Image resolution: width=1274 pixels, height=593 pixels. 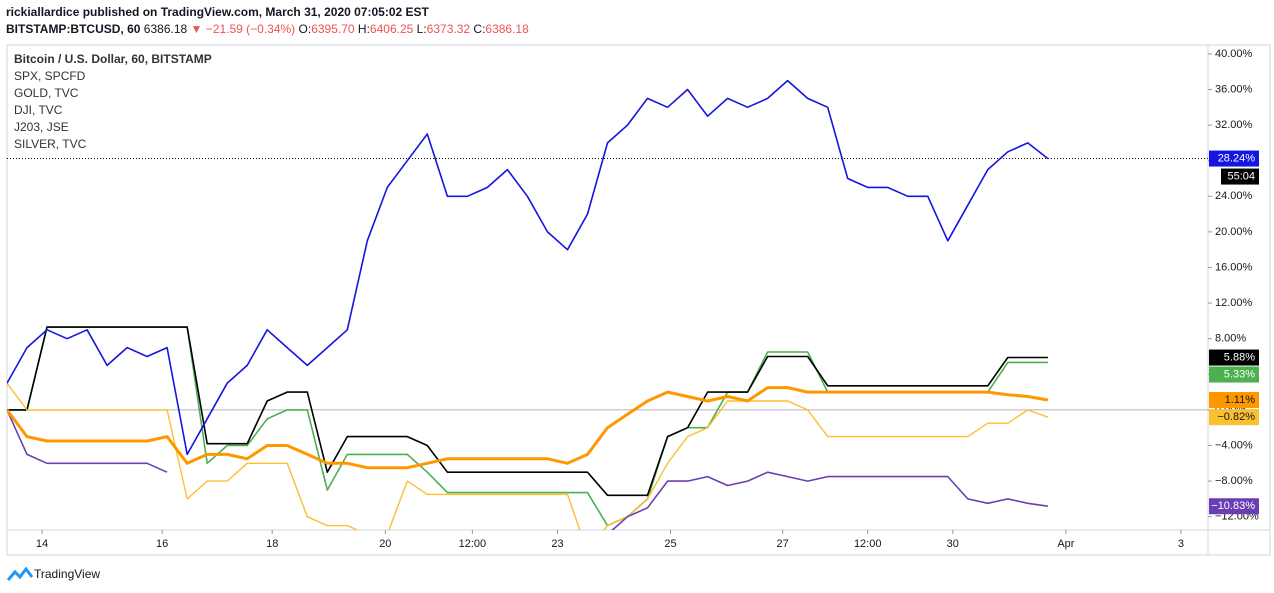 What do you see at coordinates (1234, 303) in the screenshot?
I see `y-tick-label: 12.00%` at bounding box center [1234, 303].